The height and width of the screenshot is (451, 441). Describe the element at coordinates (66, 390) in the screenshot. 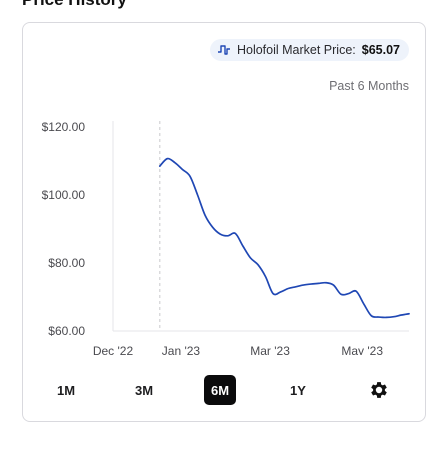

I see `tab-1m: 1M` at that location.